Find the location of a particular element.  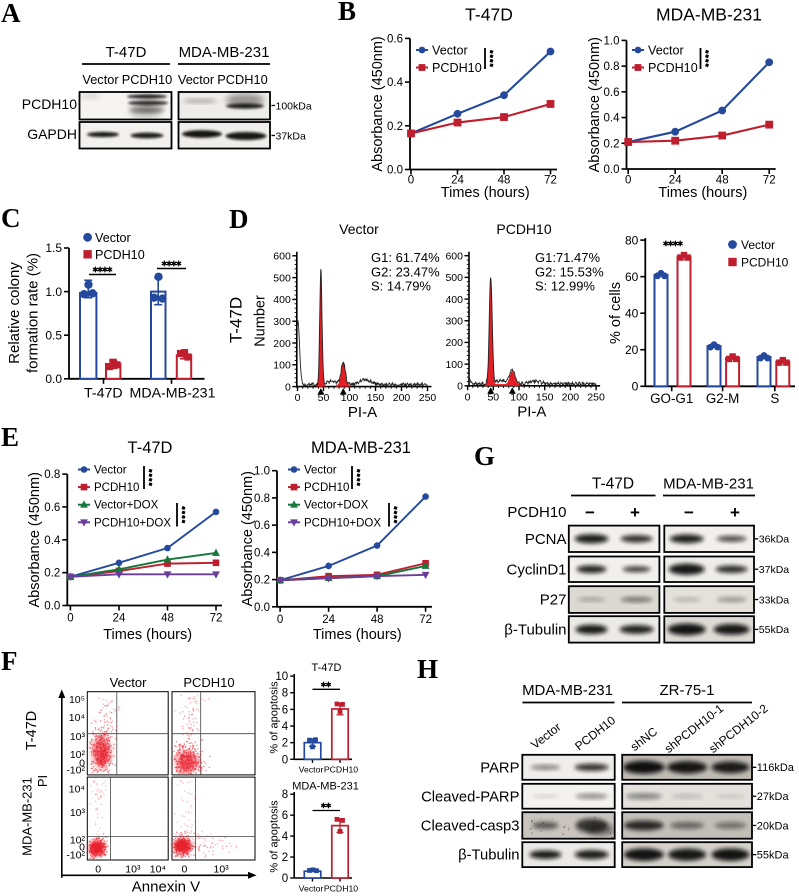

svg-text: G2: 15.53% is located at coordinates (569, 271).